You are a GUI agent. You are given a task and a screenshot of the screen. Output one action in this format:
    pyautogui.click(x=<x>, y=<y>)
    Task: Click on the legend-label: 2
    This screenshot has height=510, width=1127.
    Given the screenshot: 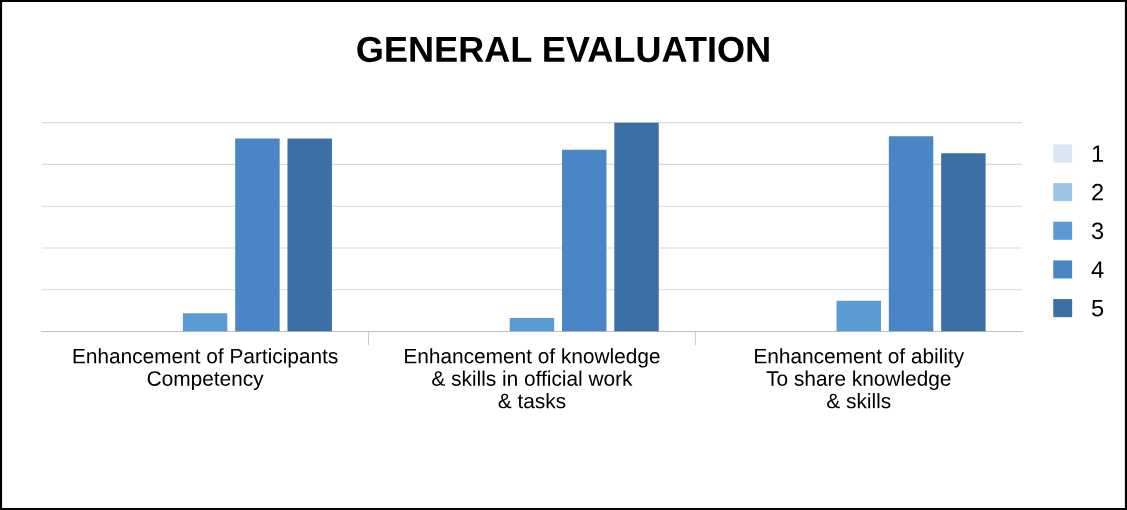 What is the action you would take?
    pyautogui.click(x=1097, y=192)
    